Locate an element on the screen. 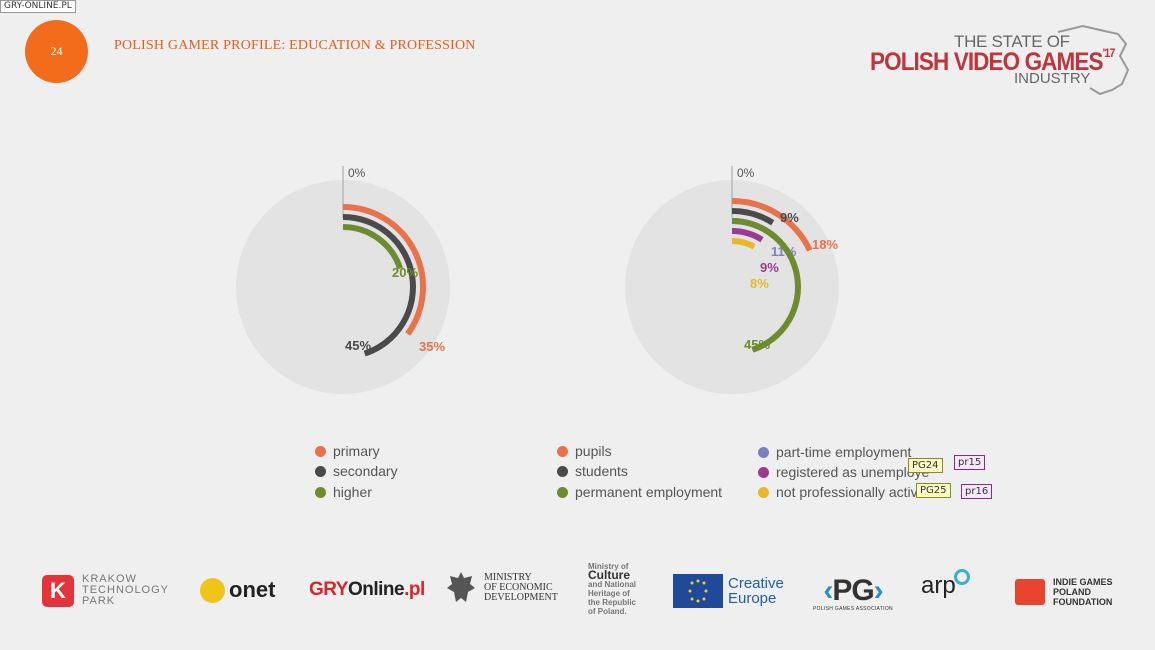 Image resolution: width=1155 pixels, height=650 pixels. ktp-text: KRAKOW TECHNOLOGY PARK is located at coordinates (125, 590).